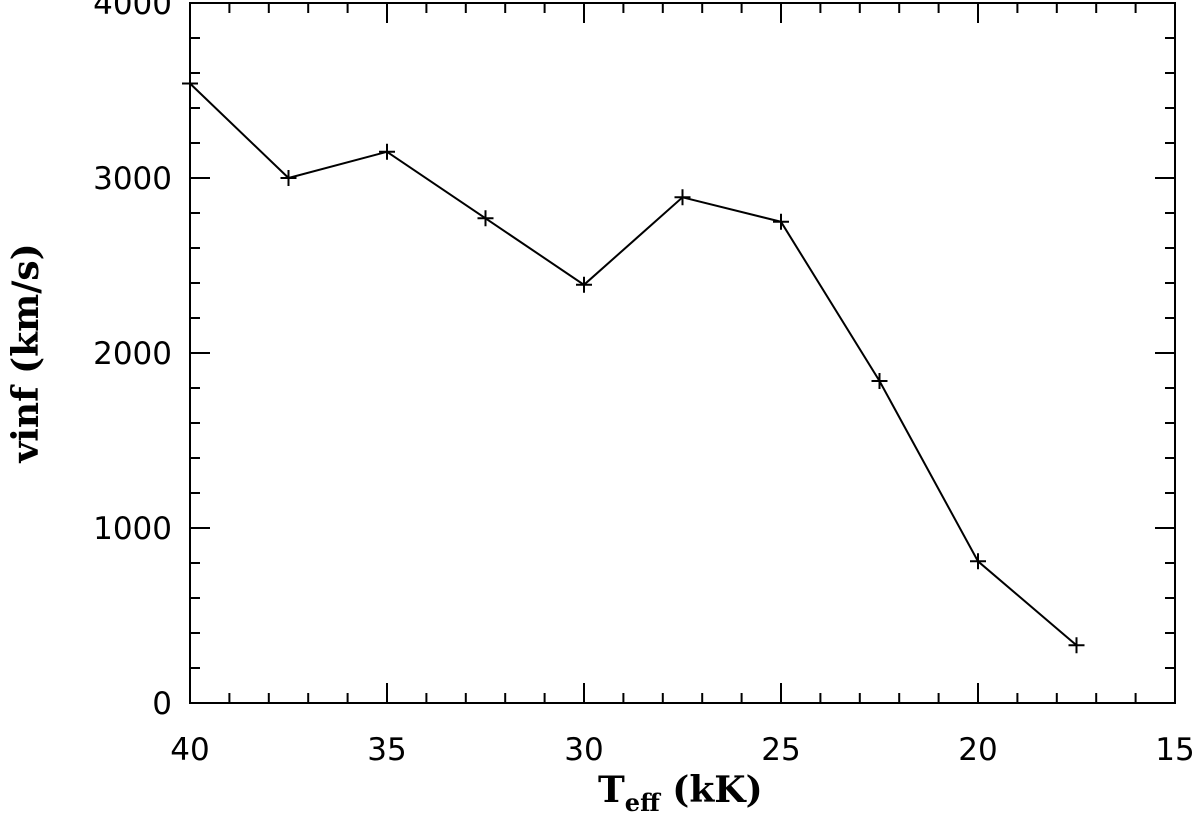 Image resolution: width=1200 pixels, height=824 pixels. I want to click on x-tick-label: 30, so click(583, 750).